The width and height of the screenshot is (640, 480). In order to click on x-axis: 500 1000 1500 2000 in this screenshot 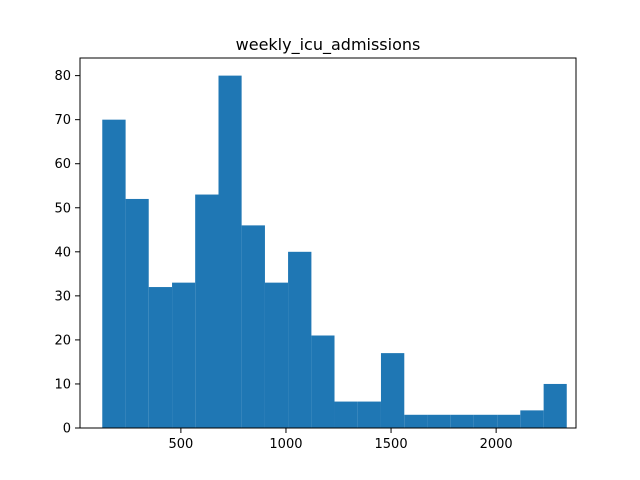, I will do `click(340, 440)`.